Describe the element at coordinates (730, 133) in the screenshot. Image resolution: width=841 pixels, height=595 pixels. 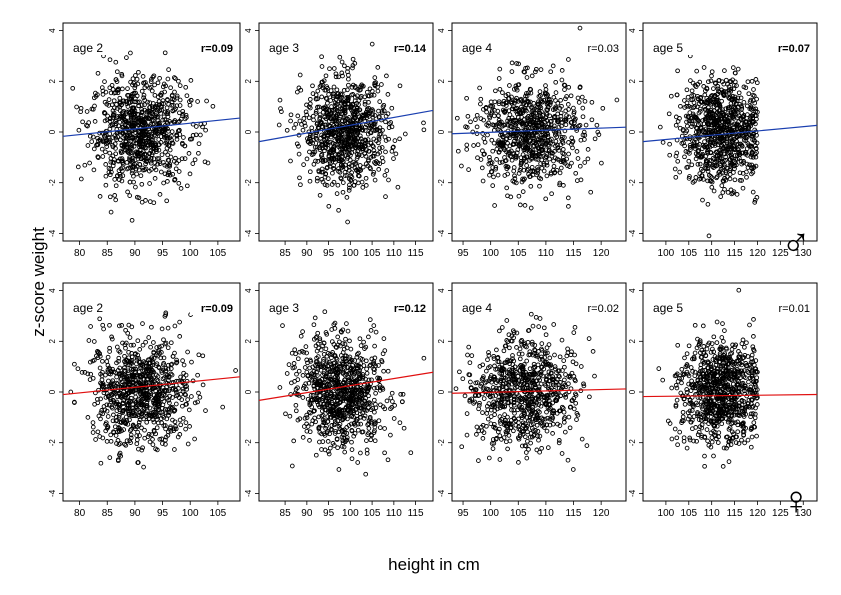
I see `regression-line` at that location.